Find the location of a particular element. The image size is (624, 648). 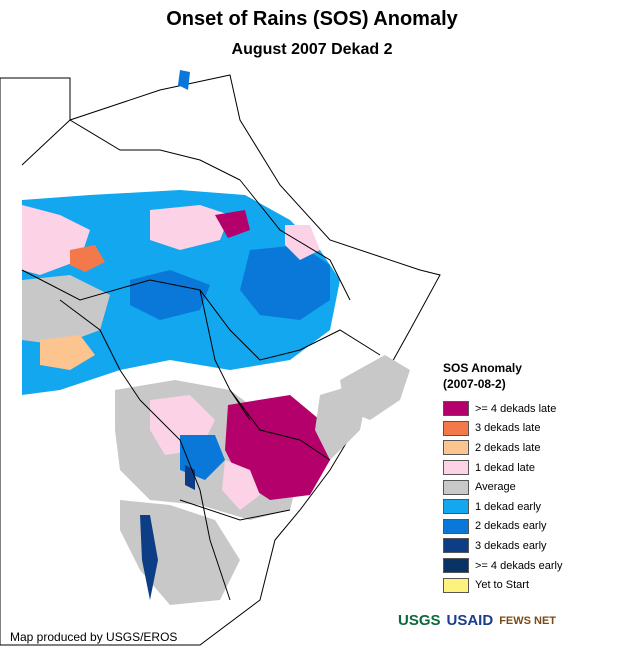

legend-label: 2 dekads early is located at coordinates (511, 526).